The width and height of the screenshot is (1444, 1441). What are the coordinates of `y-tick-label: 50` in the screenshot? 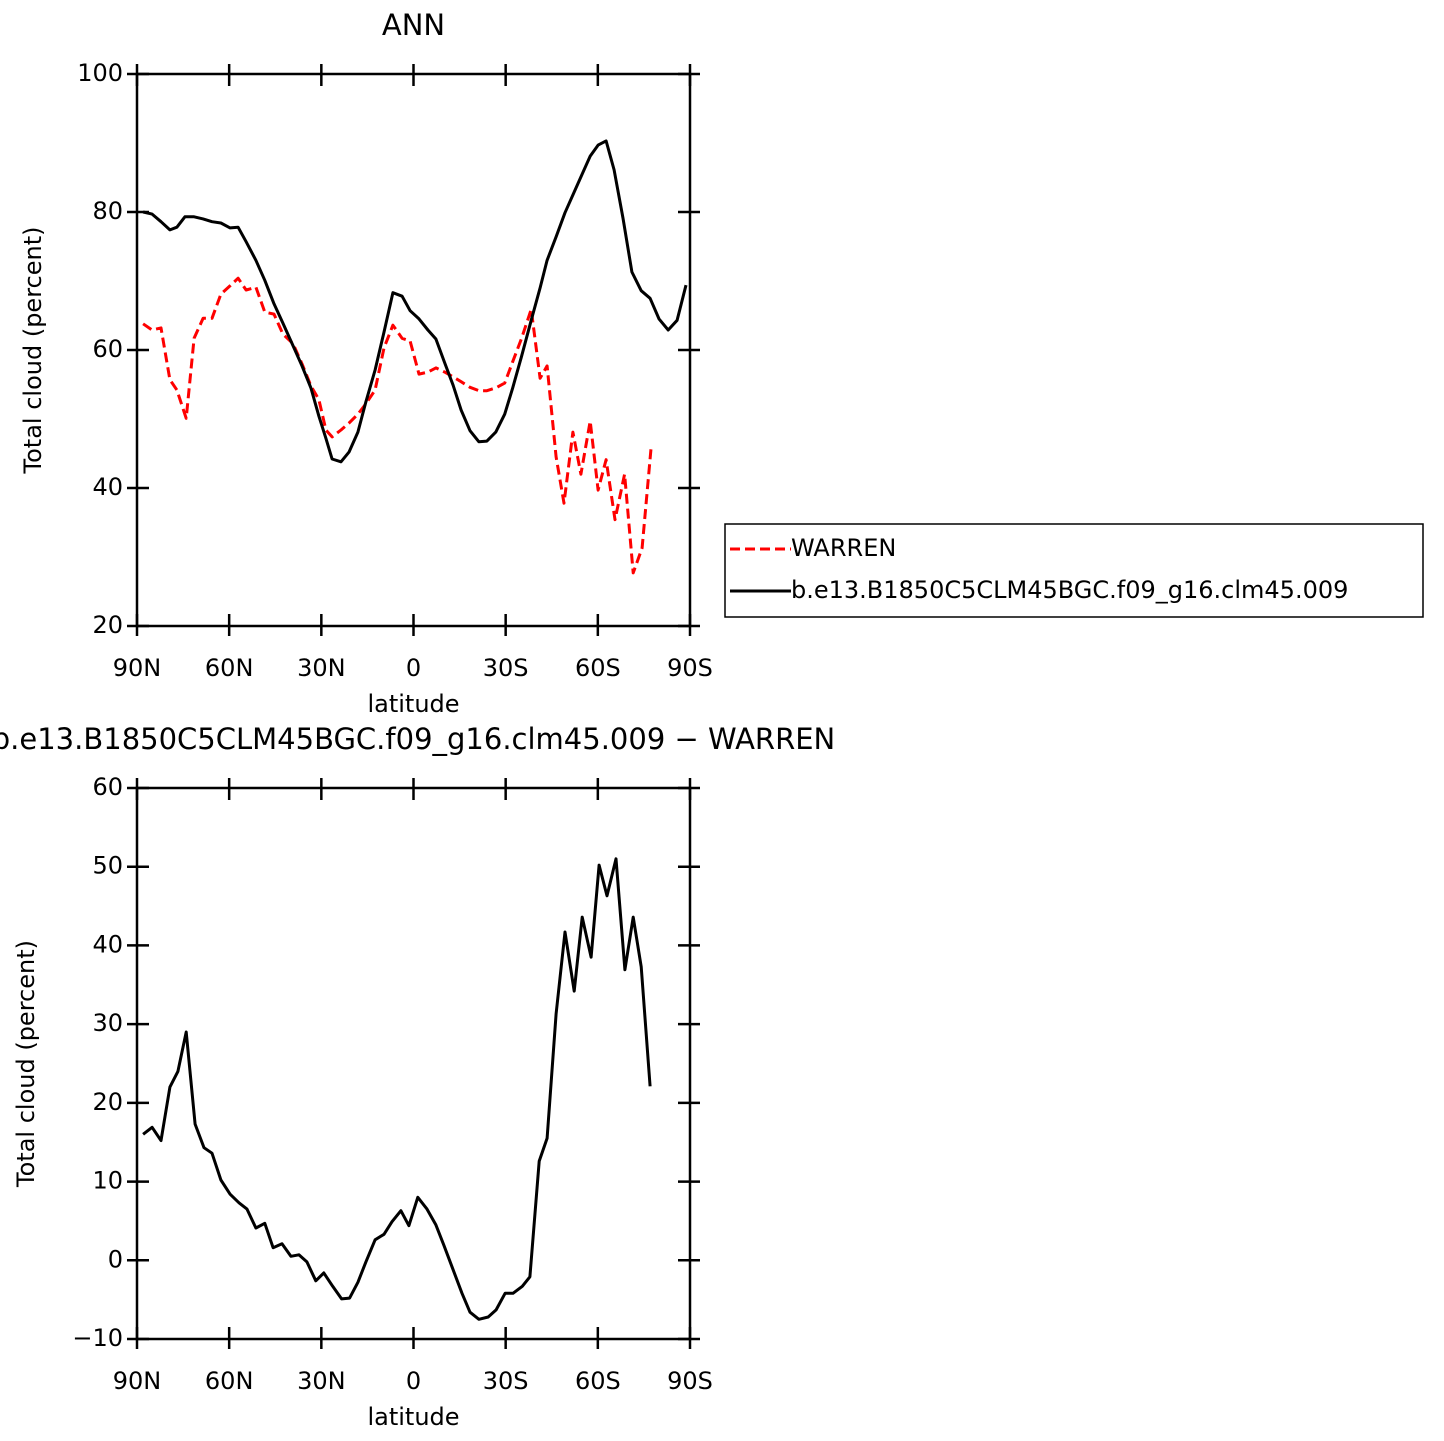 It's located at (107, 866).